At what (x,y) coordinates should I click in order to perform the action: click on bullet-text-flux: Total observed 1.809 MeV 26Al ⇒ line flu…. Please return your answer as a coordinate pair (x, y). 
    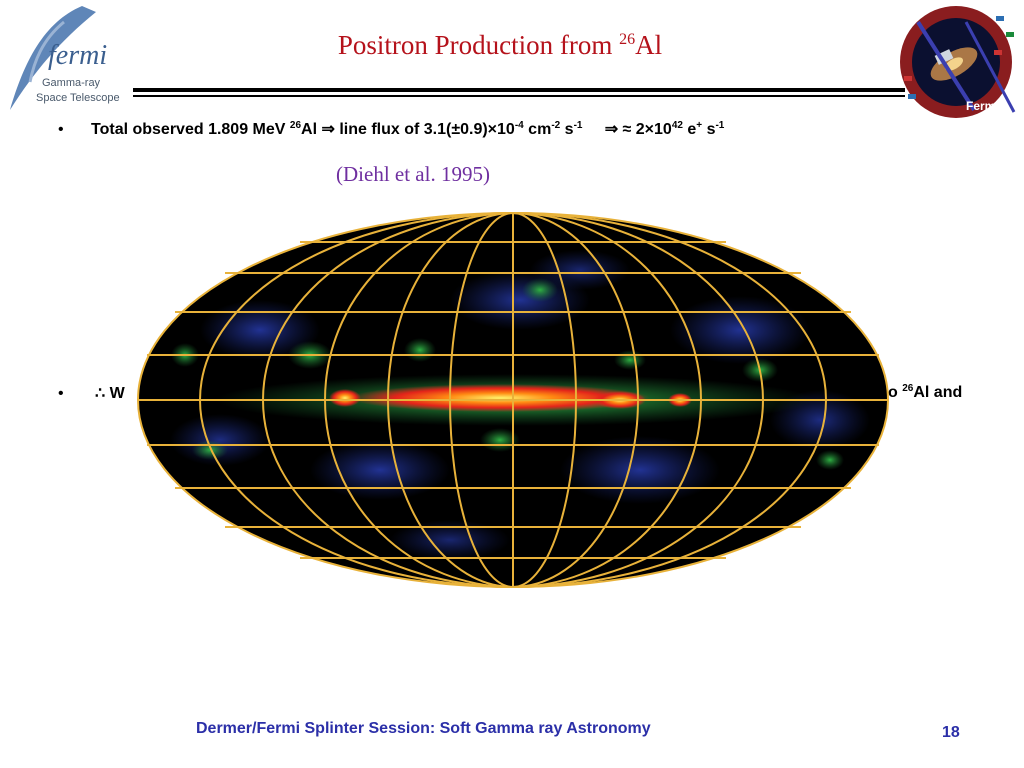
    Looking at the image, I should click on (408, 129).